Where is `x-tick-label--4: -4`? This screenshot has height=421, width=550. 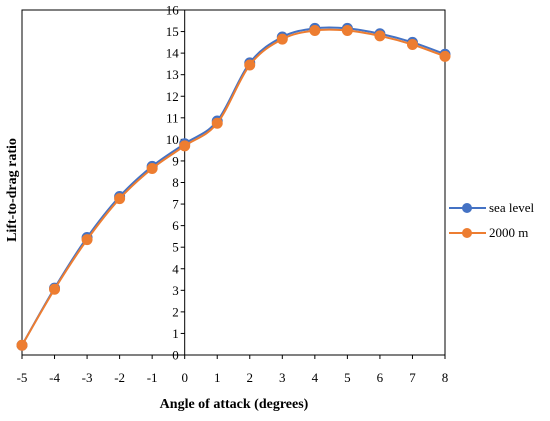
x-tick-label--4: -4 is located at coordinates (54, 377).